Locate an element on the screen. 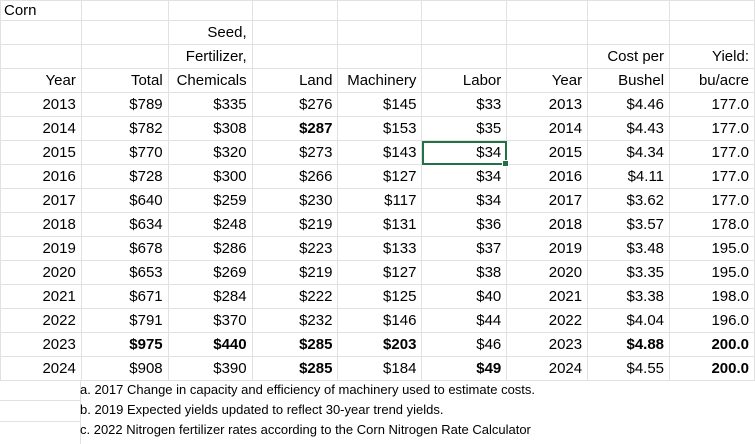  machinery-cell: $145 is located at coordinates (380, 104).